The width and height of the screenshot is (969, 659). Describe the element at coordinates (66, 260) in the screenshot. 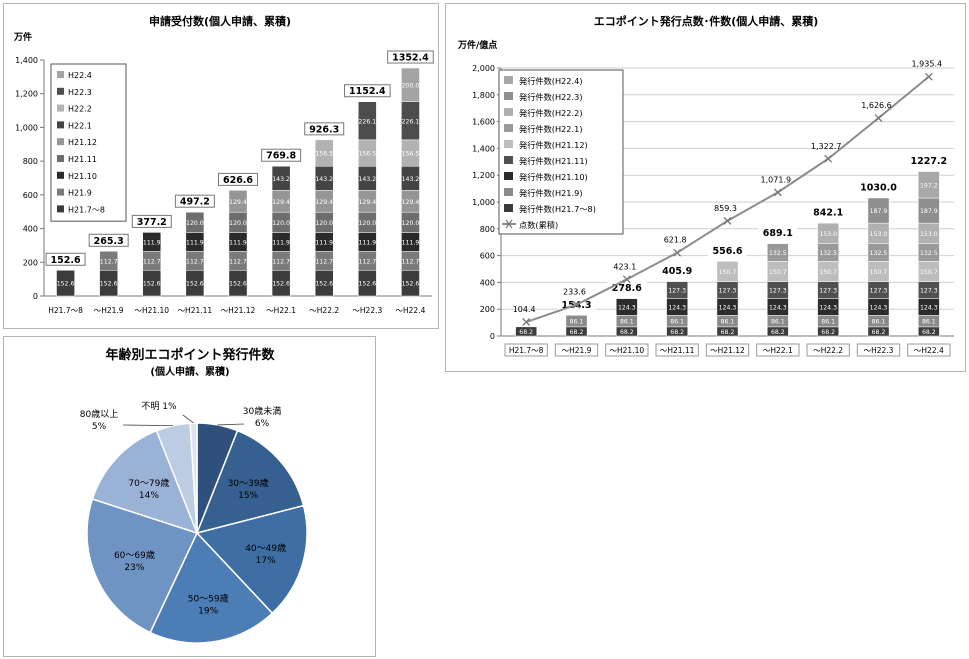

I see `total-label: 152.6` at that location.